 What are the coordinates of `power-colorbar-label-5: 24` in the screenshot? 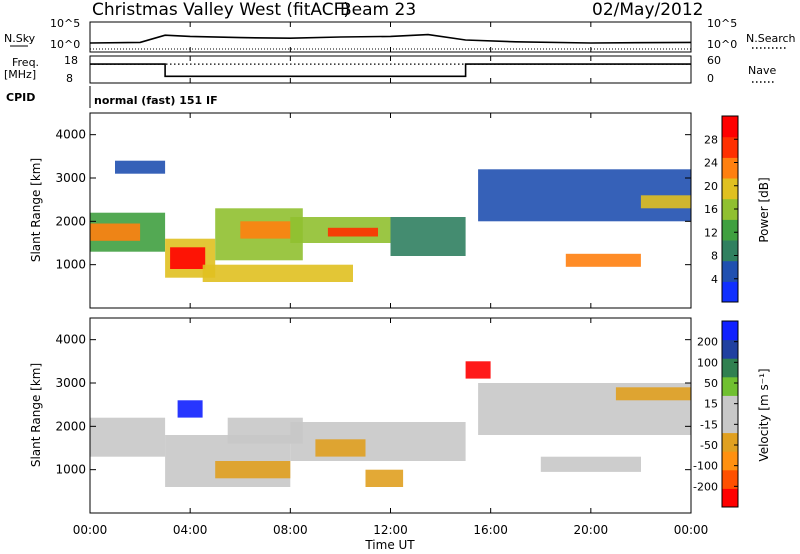 It's located at (711, 163).